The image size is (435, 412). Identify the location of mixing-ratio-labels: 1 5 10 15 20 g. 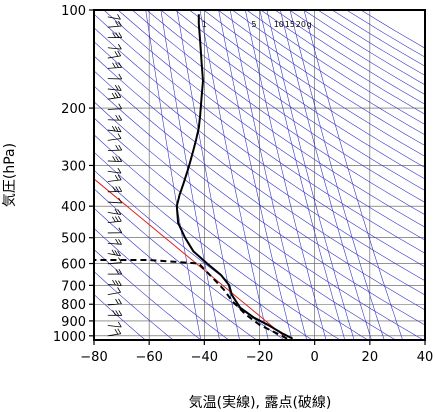
(257, 24).